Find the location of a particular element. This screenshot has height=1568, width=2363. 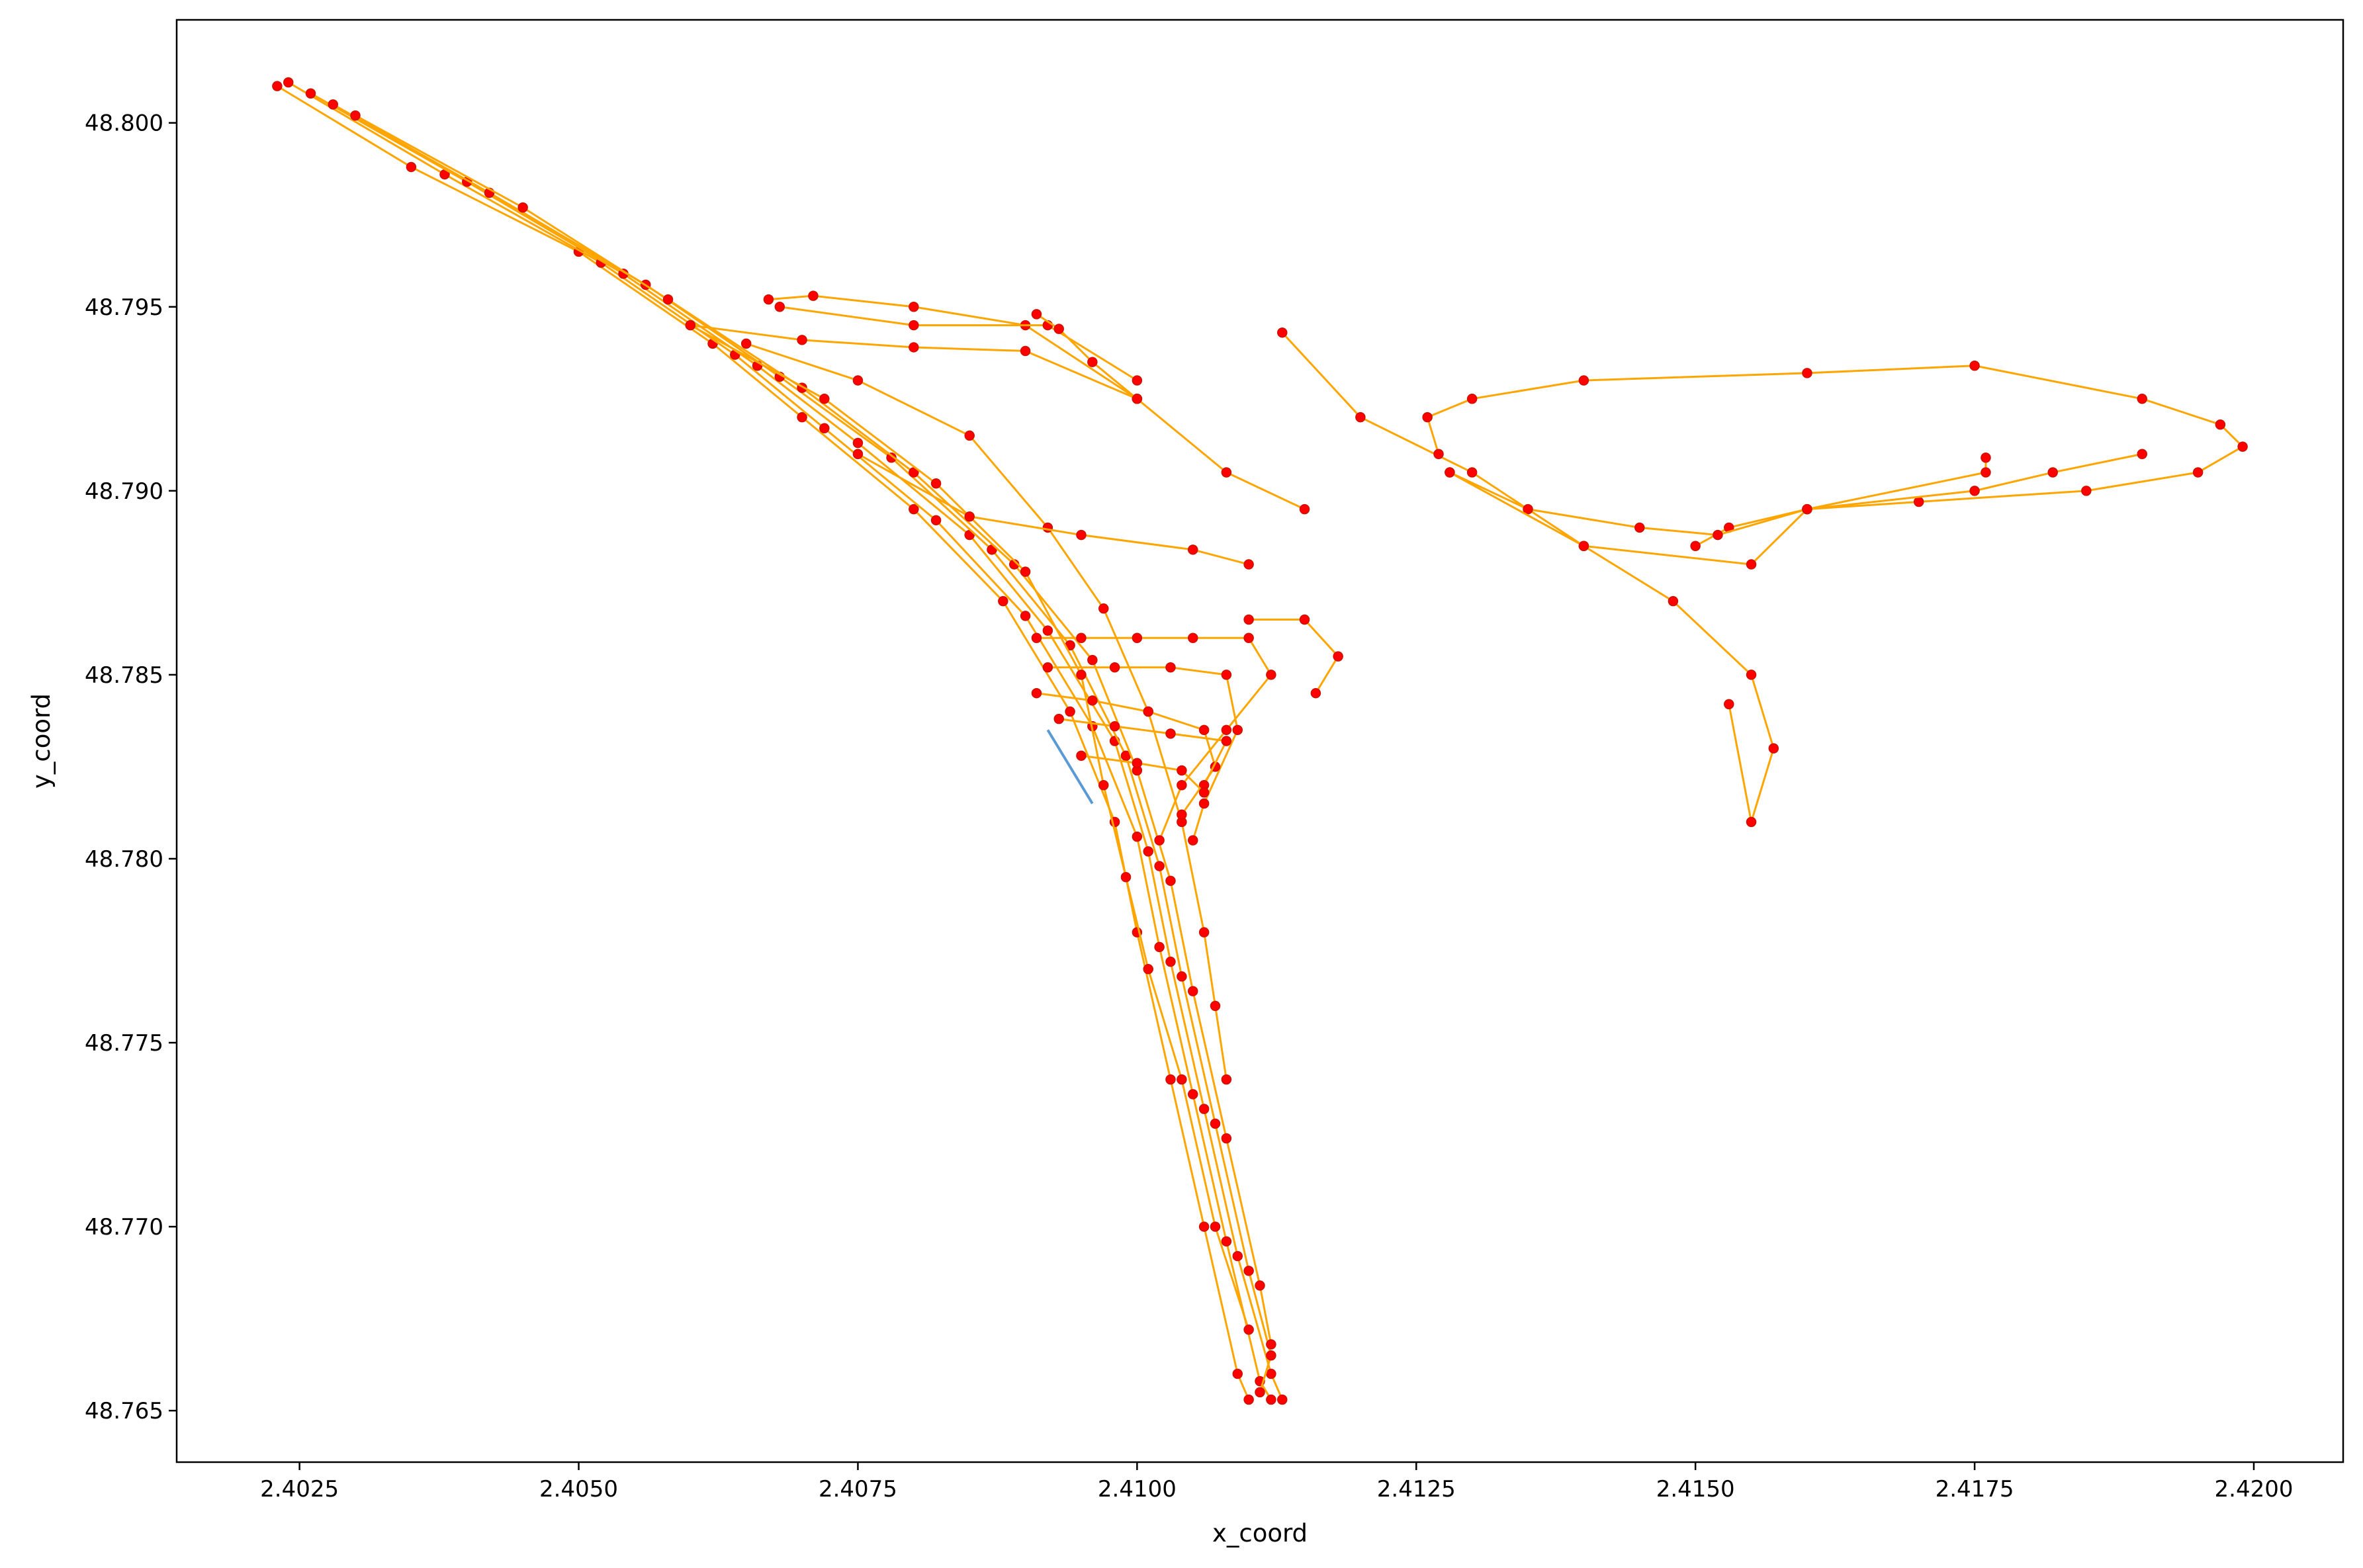

series-7-line is located at coordinates (986, 711).